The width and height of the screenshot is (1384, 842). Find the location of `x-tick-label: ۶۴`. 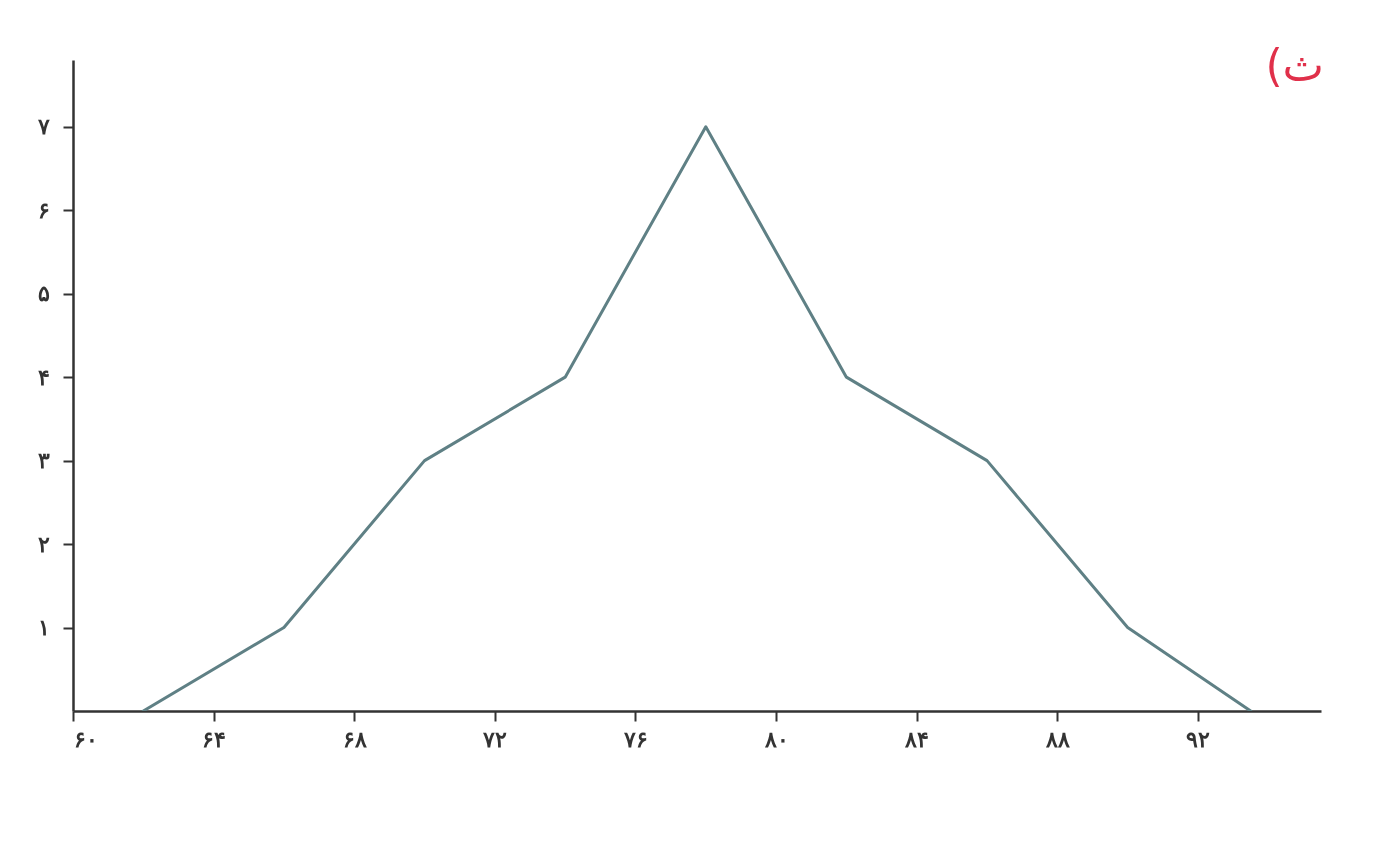

x-tick-label: ۶۴ is located at coordinates (214, 738).